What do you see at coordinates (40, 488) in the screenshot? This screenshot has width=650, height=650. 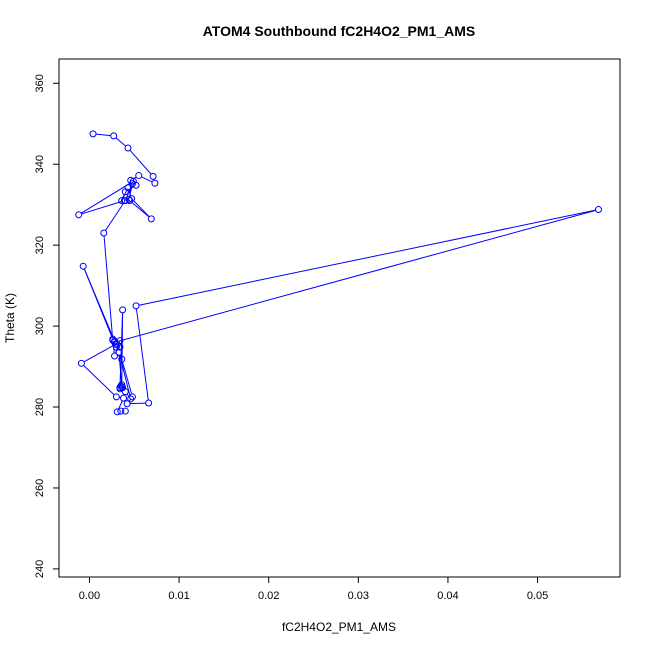 I see `y-tick-label: 260` at bounding box center [40, 488].